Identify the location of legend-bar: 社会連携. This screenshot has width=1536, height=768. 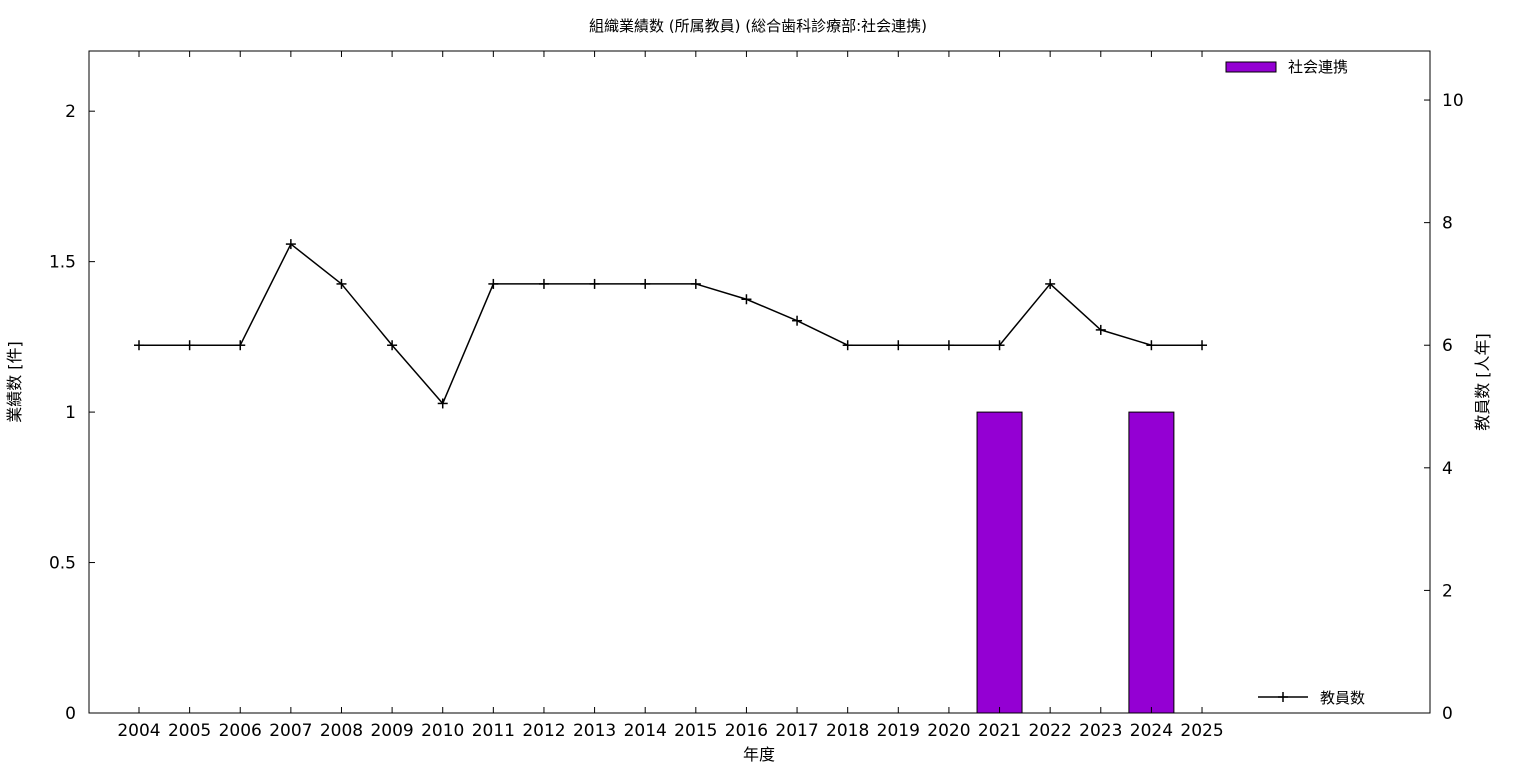
(1286, 67).